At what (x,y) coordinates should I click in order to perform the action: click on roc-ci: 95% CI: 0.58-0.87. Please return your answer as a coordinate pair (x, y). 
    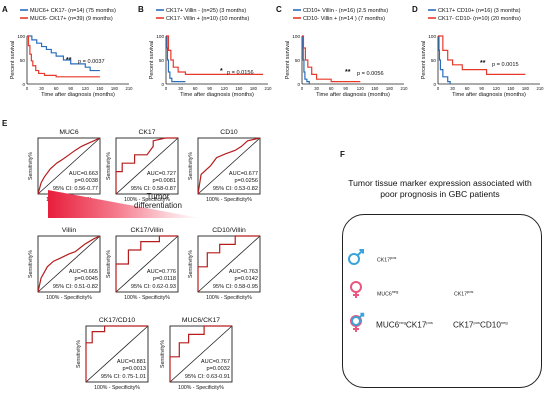
    Looking at the image, I should click on (153, 189).